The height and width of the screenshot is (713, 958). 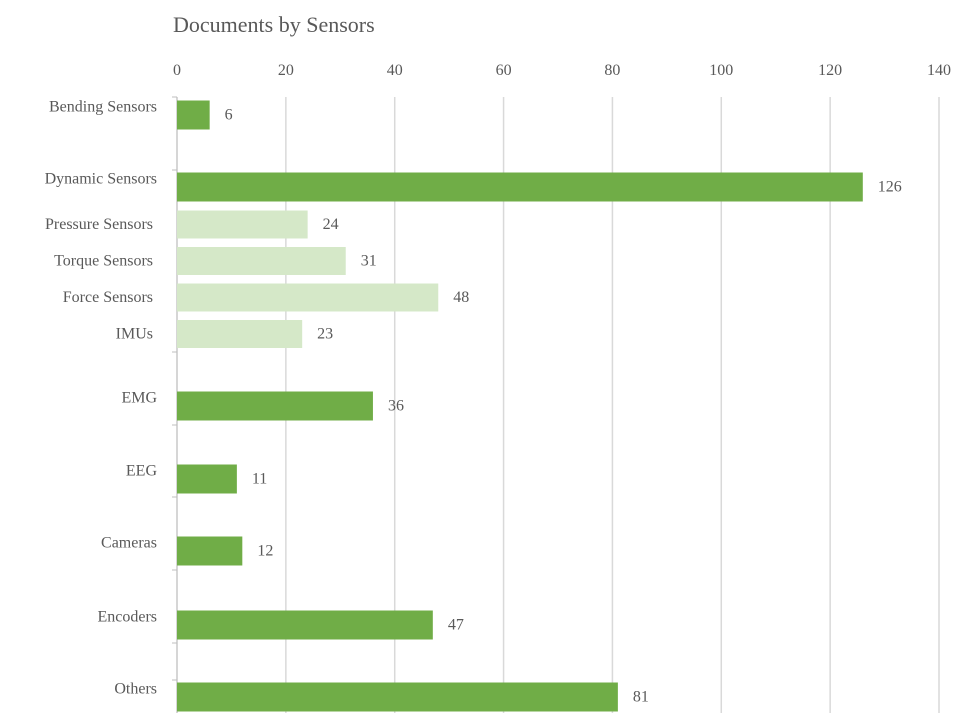 I want to click on bar-others, so click(x=397, y=697).